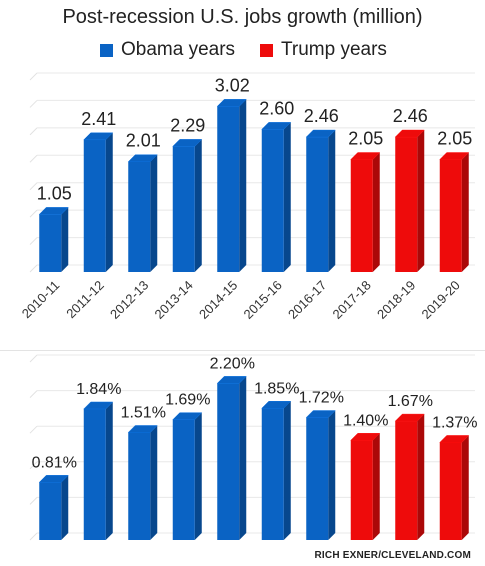 The image size is (485, 566). I want to click on x-tick-label-2017-18: 2017-18, so click(352, 300).